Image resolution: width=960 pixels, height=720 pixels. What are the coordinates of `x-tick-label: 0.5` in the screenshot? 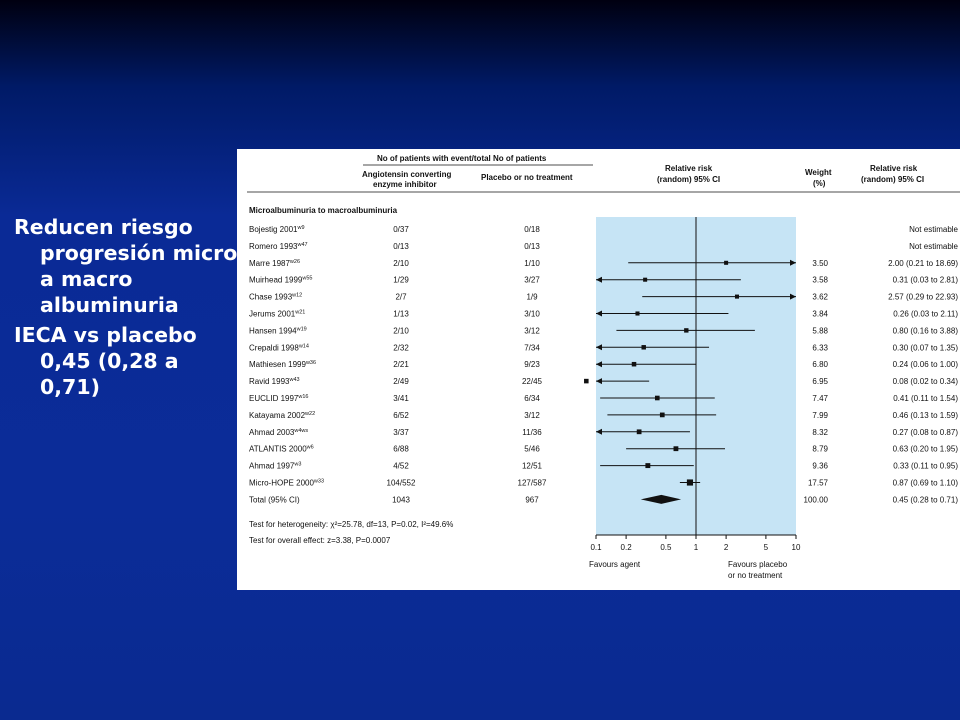 It's located at (666, 547).